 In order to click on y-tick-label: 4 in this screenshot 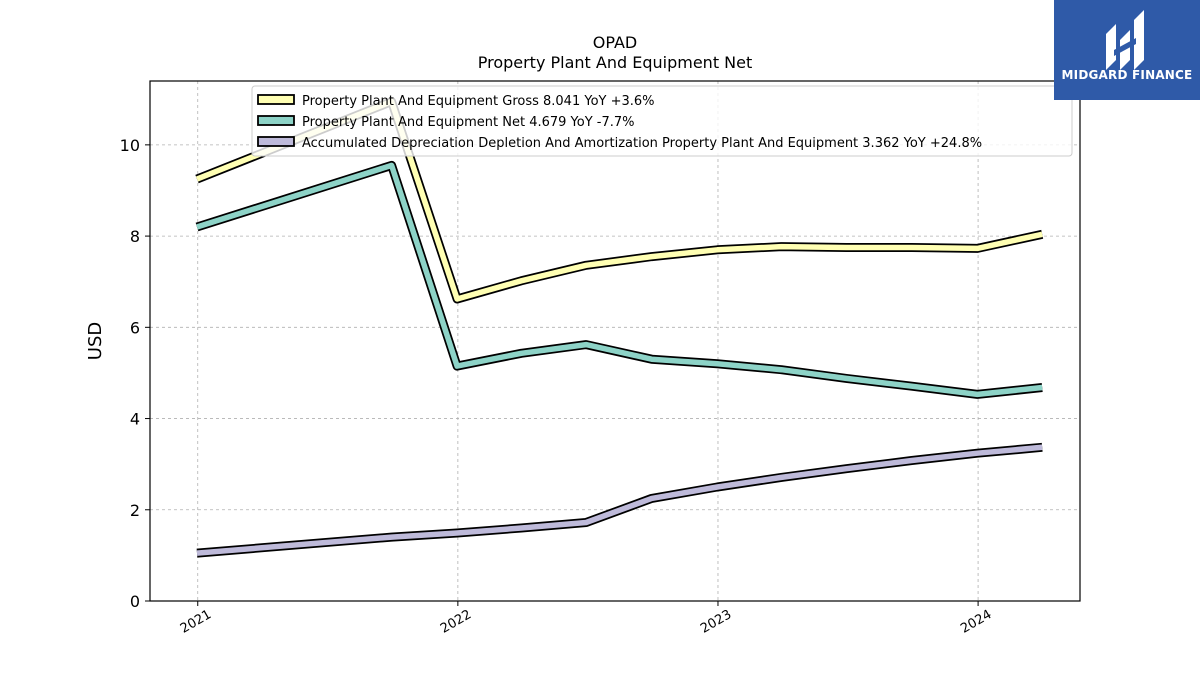, I will do `click(135, 419)`.